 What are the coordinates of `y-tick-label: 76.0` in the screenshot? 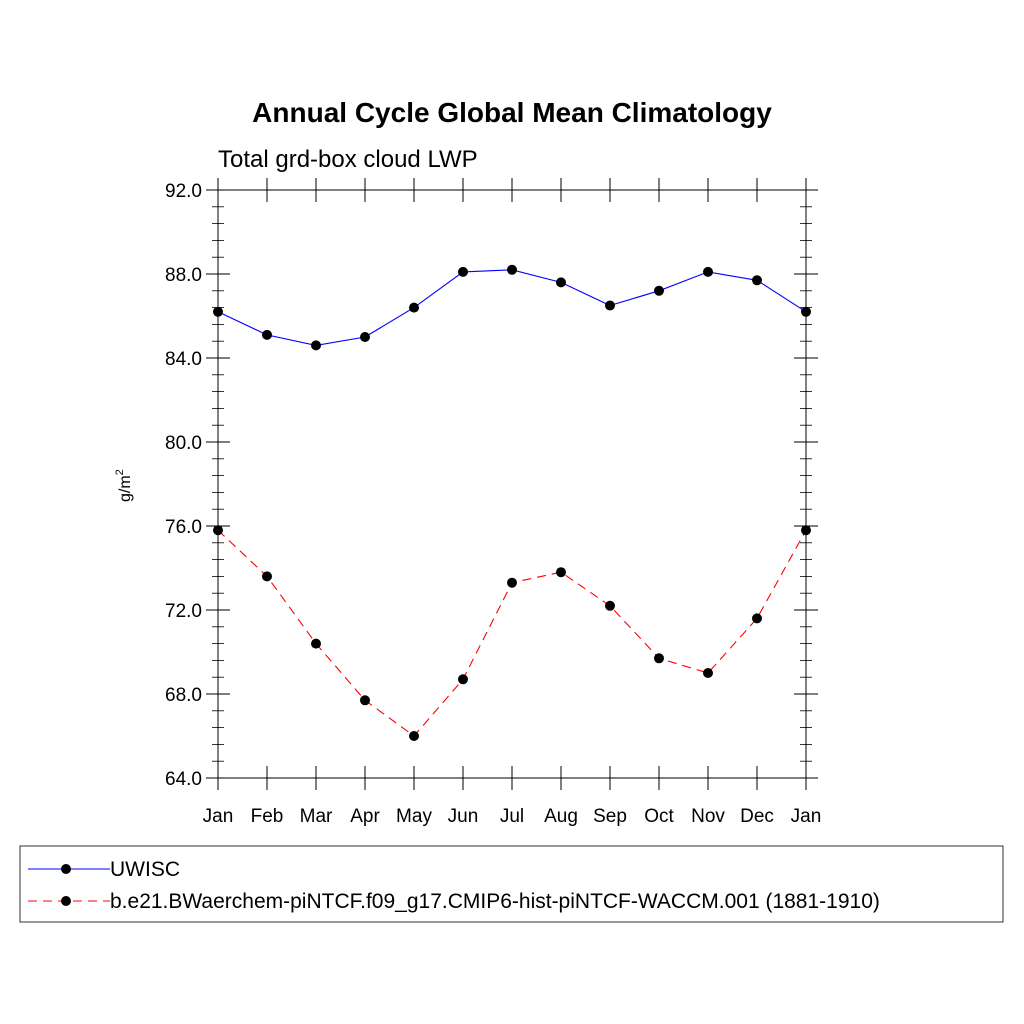 It's located at (183, 527).